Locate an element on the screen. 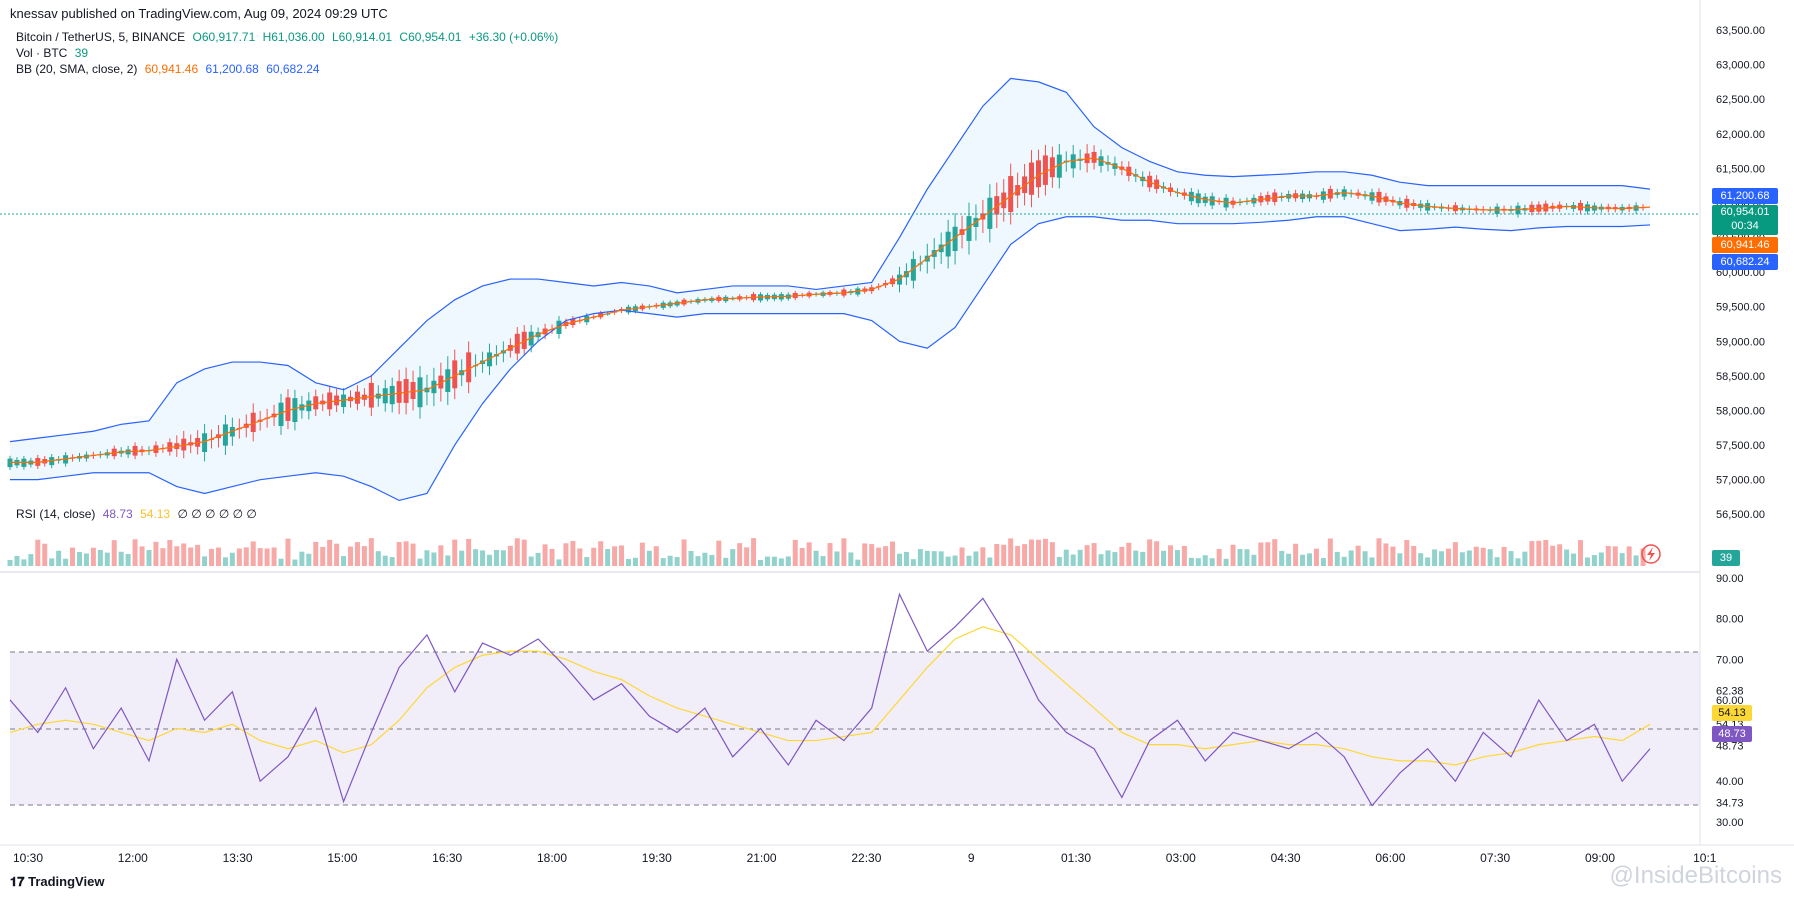  price-tick-label: 58,000.00 is located at coordinates (1740, 411).